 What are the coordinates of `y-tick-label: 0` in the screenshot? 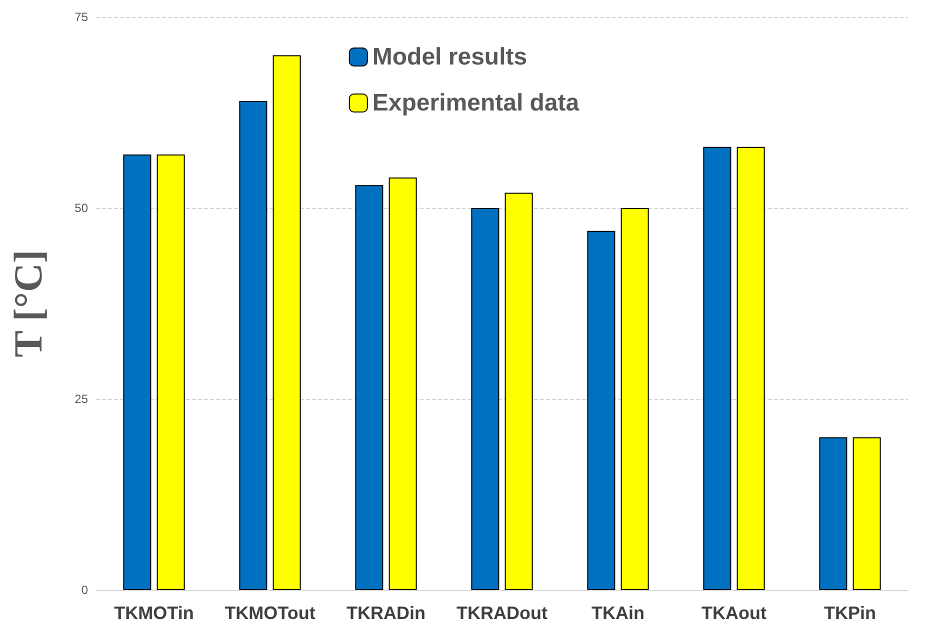 It's located at (84, 590).